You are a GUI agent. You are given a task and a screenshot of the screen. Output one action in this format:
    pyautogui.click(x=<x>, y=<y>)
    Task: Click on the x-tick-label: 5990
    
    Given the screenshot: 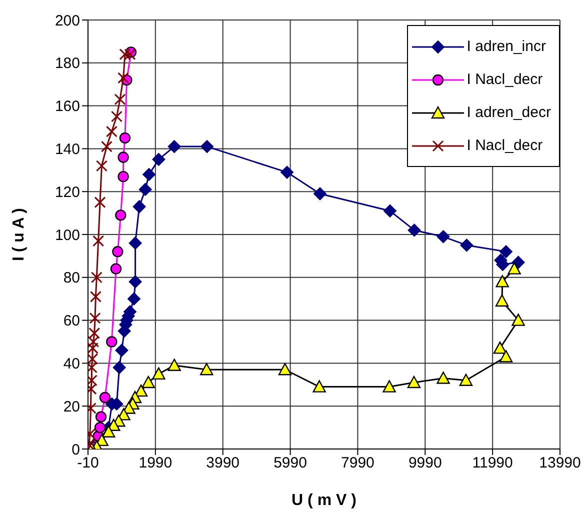 What is the action you would take?
    pyautogui.click(x=290, y=463)
    